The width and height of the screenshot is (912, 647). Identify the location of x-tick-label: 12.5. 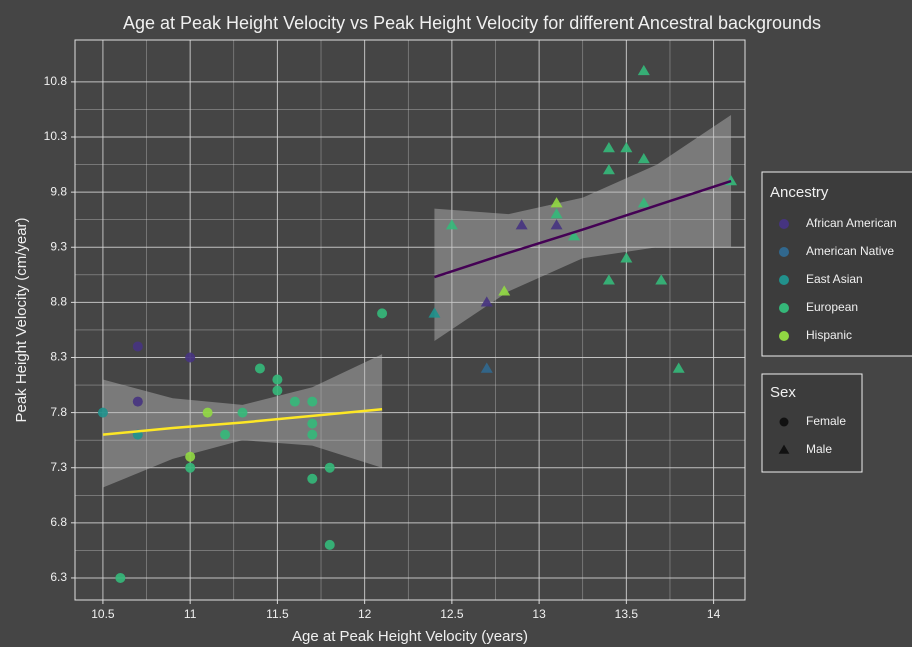
(452, 614).